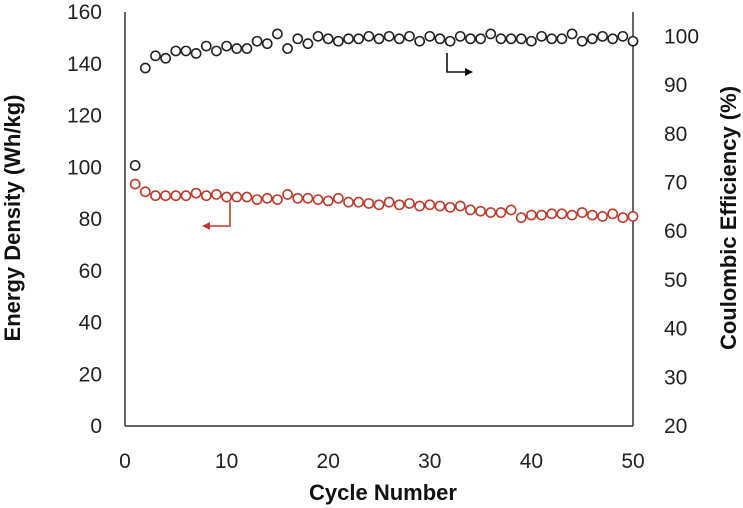 The image size is (743, 508). What do you see at coordinates (12, 218) in the screenshot?
I see `y-axis-title: Energy Density (Wh/kg)` at bounding box center [12, 218].